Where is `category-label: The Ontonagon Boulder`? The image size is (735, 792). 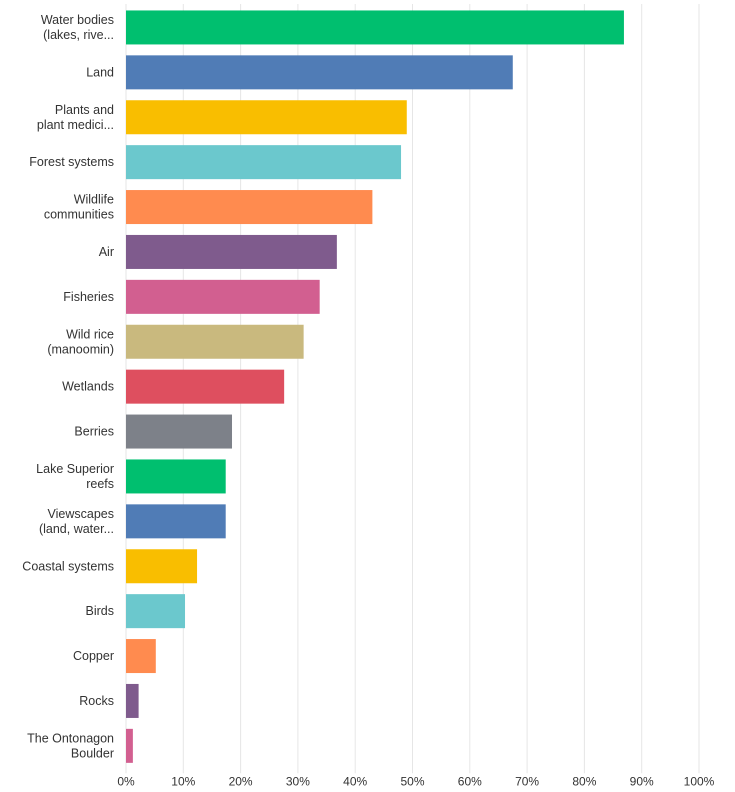 category-label: The Ontonagon Boulder is located at coordinates (70, 745).